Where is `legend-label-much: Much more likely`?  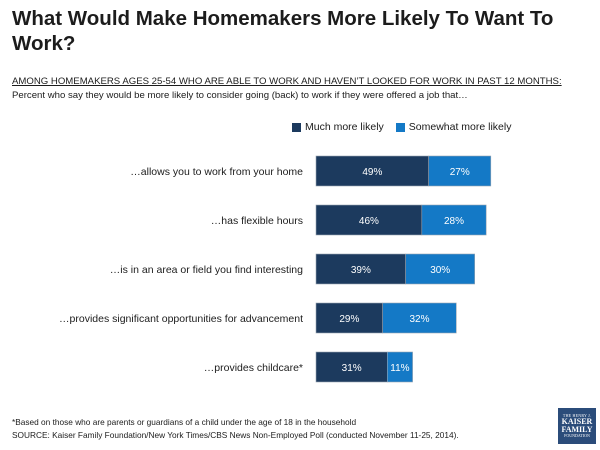
legend-label-much: Much more likely is located at coordinates (344, 127).